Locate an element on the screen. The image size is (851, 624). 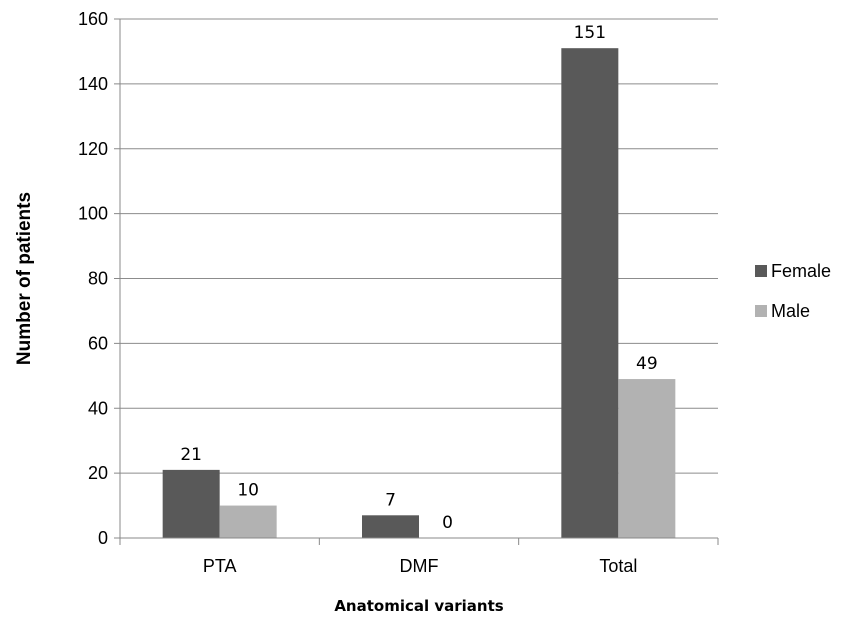
data-label: 7 is located at coordinates (390, 500).